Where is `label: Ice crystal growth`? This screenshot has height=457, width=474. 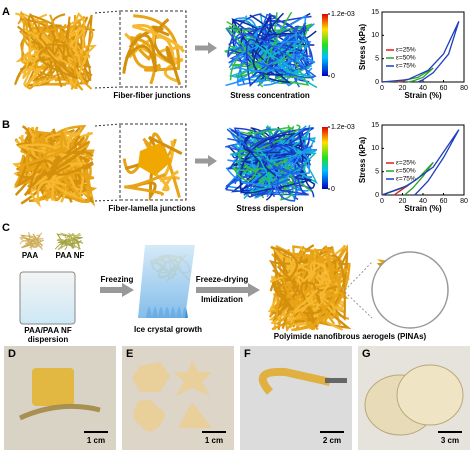 label: Ice crystal growth is located at coordinates (168, 329).